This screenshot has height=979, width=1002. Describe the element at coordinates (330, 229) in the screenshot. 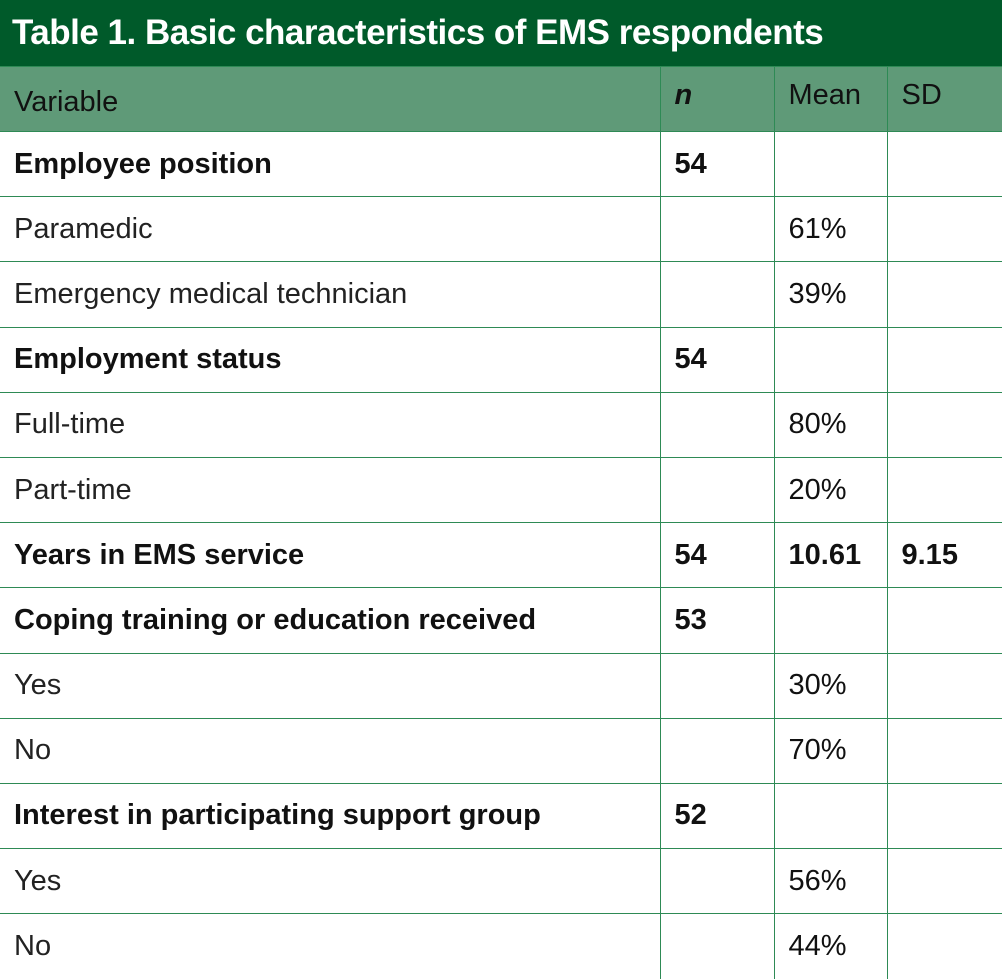

I see `cell-variable: Paramedic` at that location.